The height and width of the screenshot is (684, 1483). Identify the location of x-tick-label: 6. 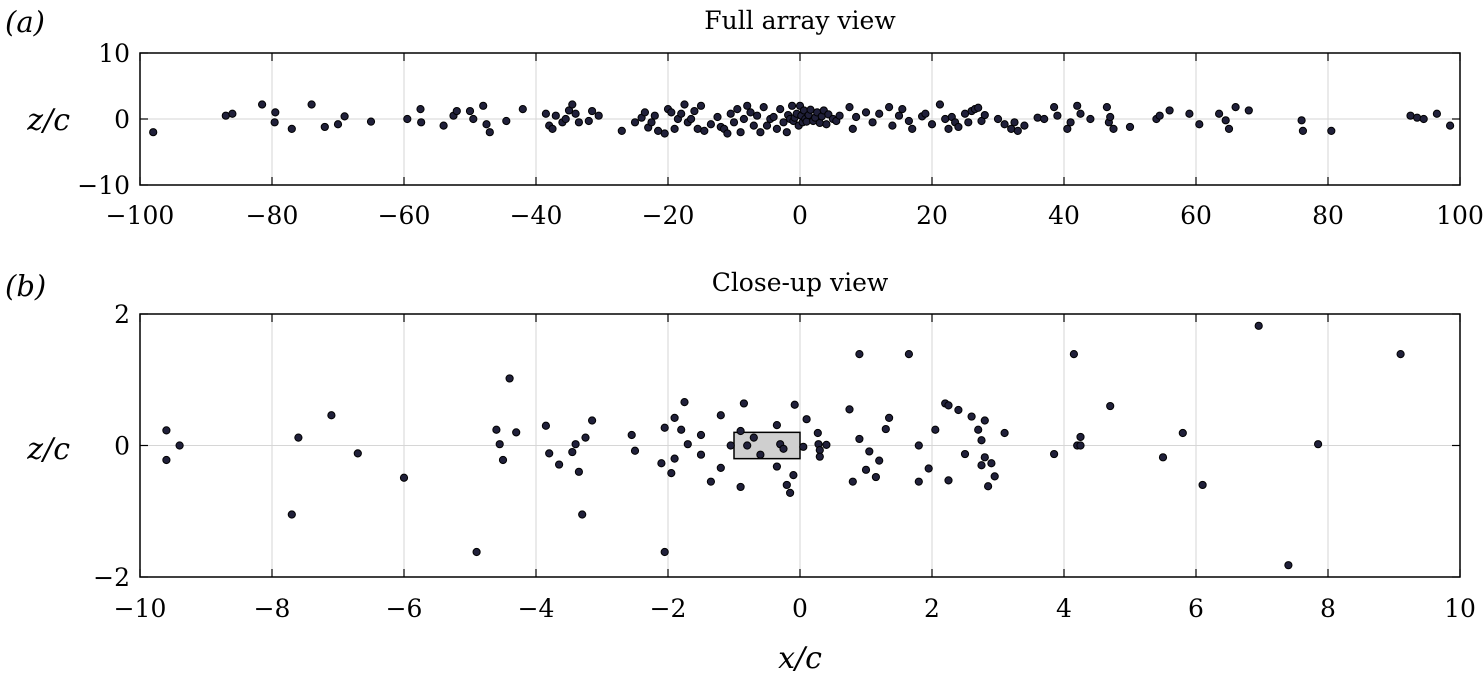
(1196, 608).